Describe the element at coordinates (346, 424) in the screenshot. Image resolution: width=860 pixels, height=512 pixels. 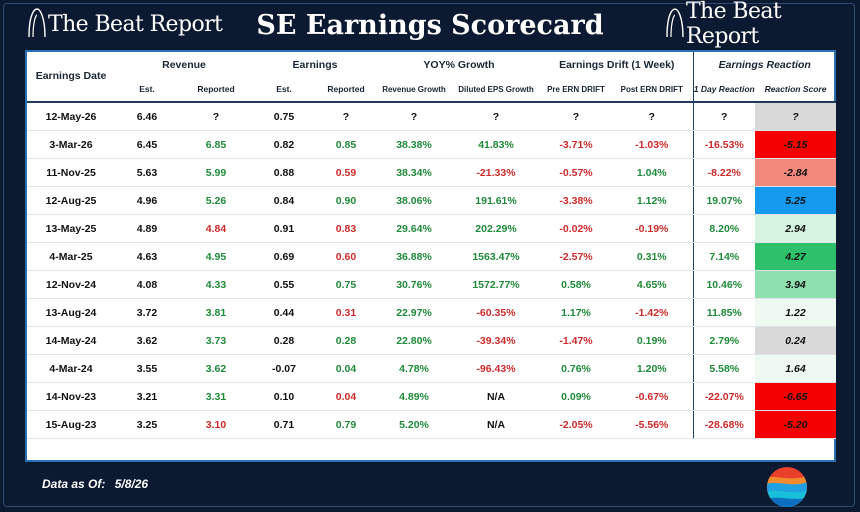
I see `earn-reported-cell: 0.79` at that location.